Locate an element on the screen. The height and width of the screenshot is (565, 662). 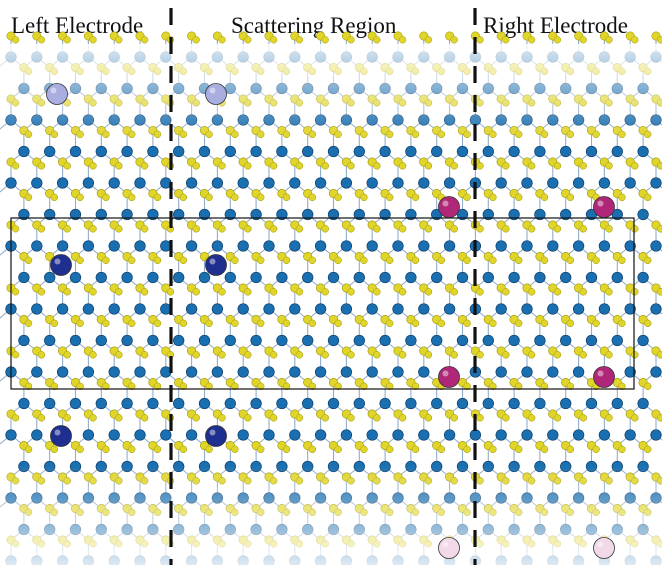
left-electrode-label: Left Electrode is located at coordinates (77, 25).